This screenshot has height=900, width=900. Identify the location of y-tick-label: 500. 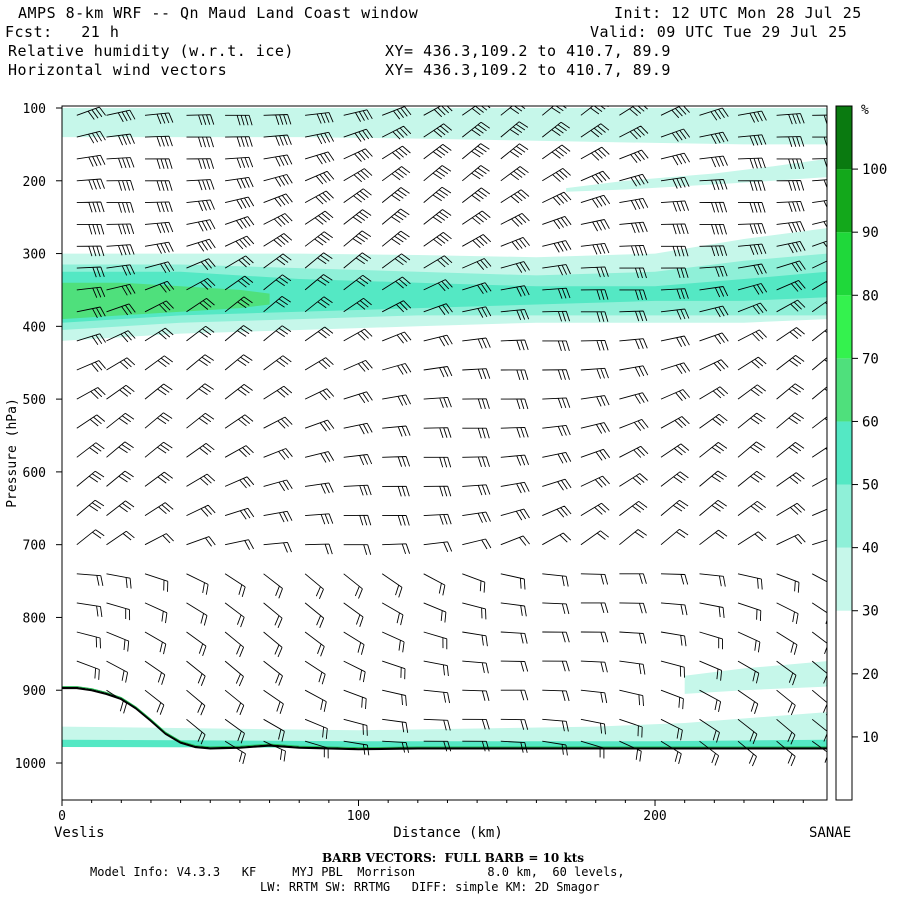
(34, 400).